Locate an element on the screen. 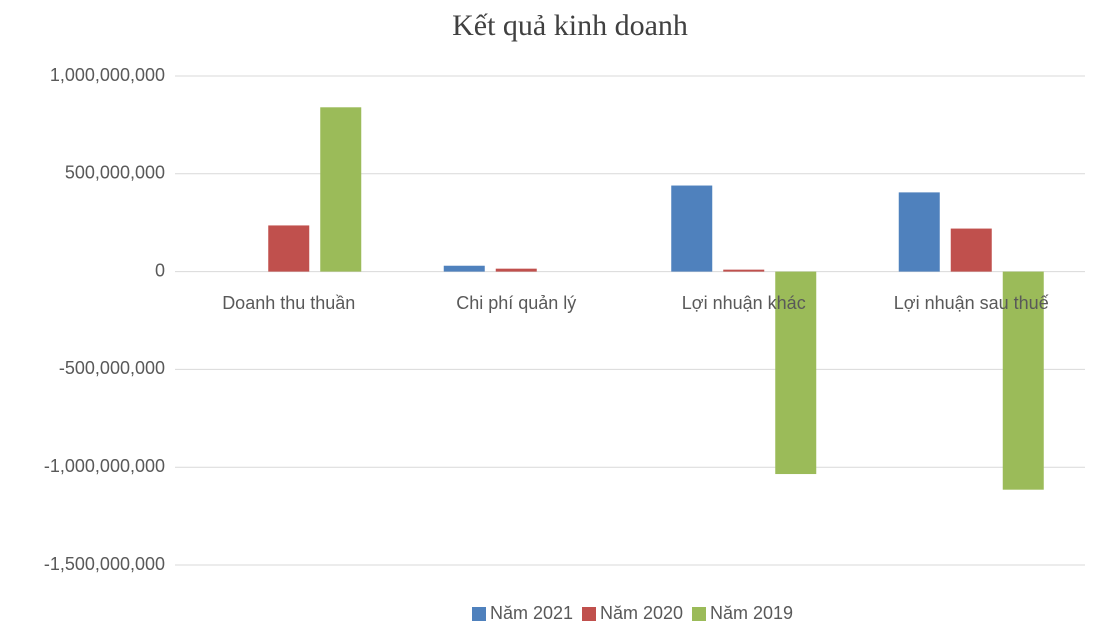 The image size is (1105, 628). y-tick-label: 1,000,000,000 is located at coordinates (107, 75).